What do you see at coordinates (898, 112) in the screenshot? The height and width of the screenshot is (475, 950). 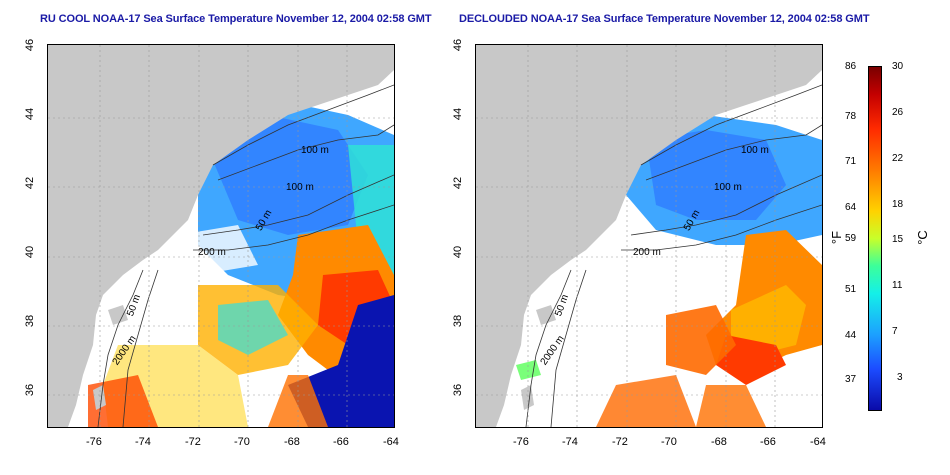 I see `colorbar-c-tick: 26` at bounding box center [898, 112].